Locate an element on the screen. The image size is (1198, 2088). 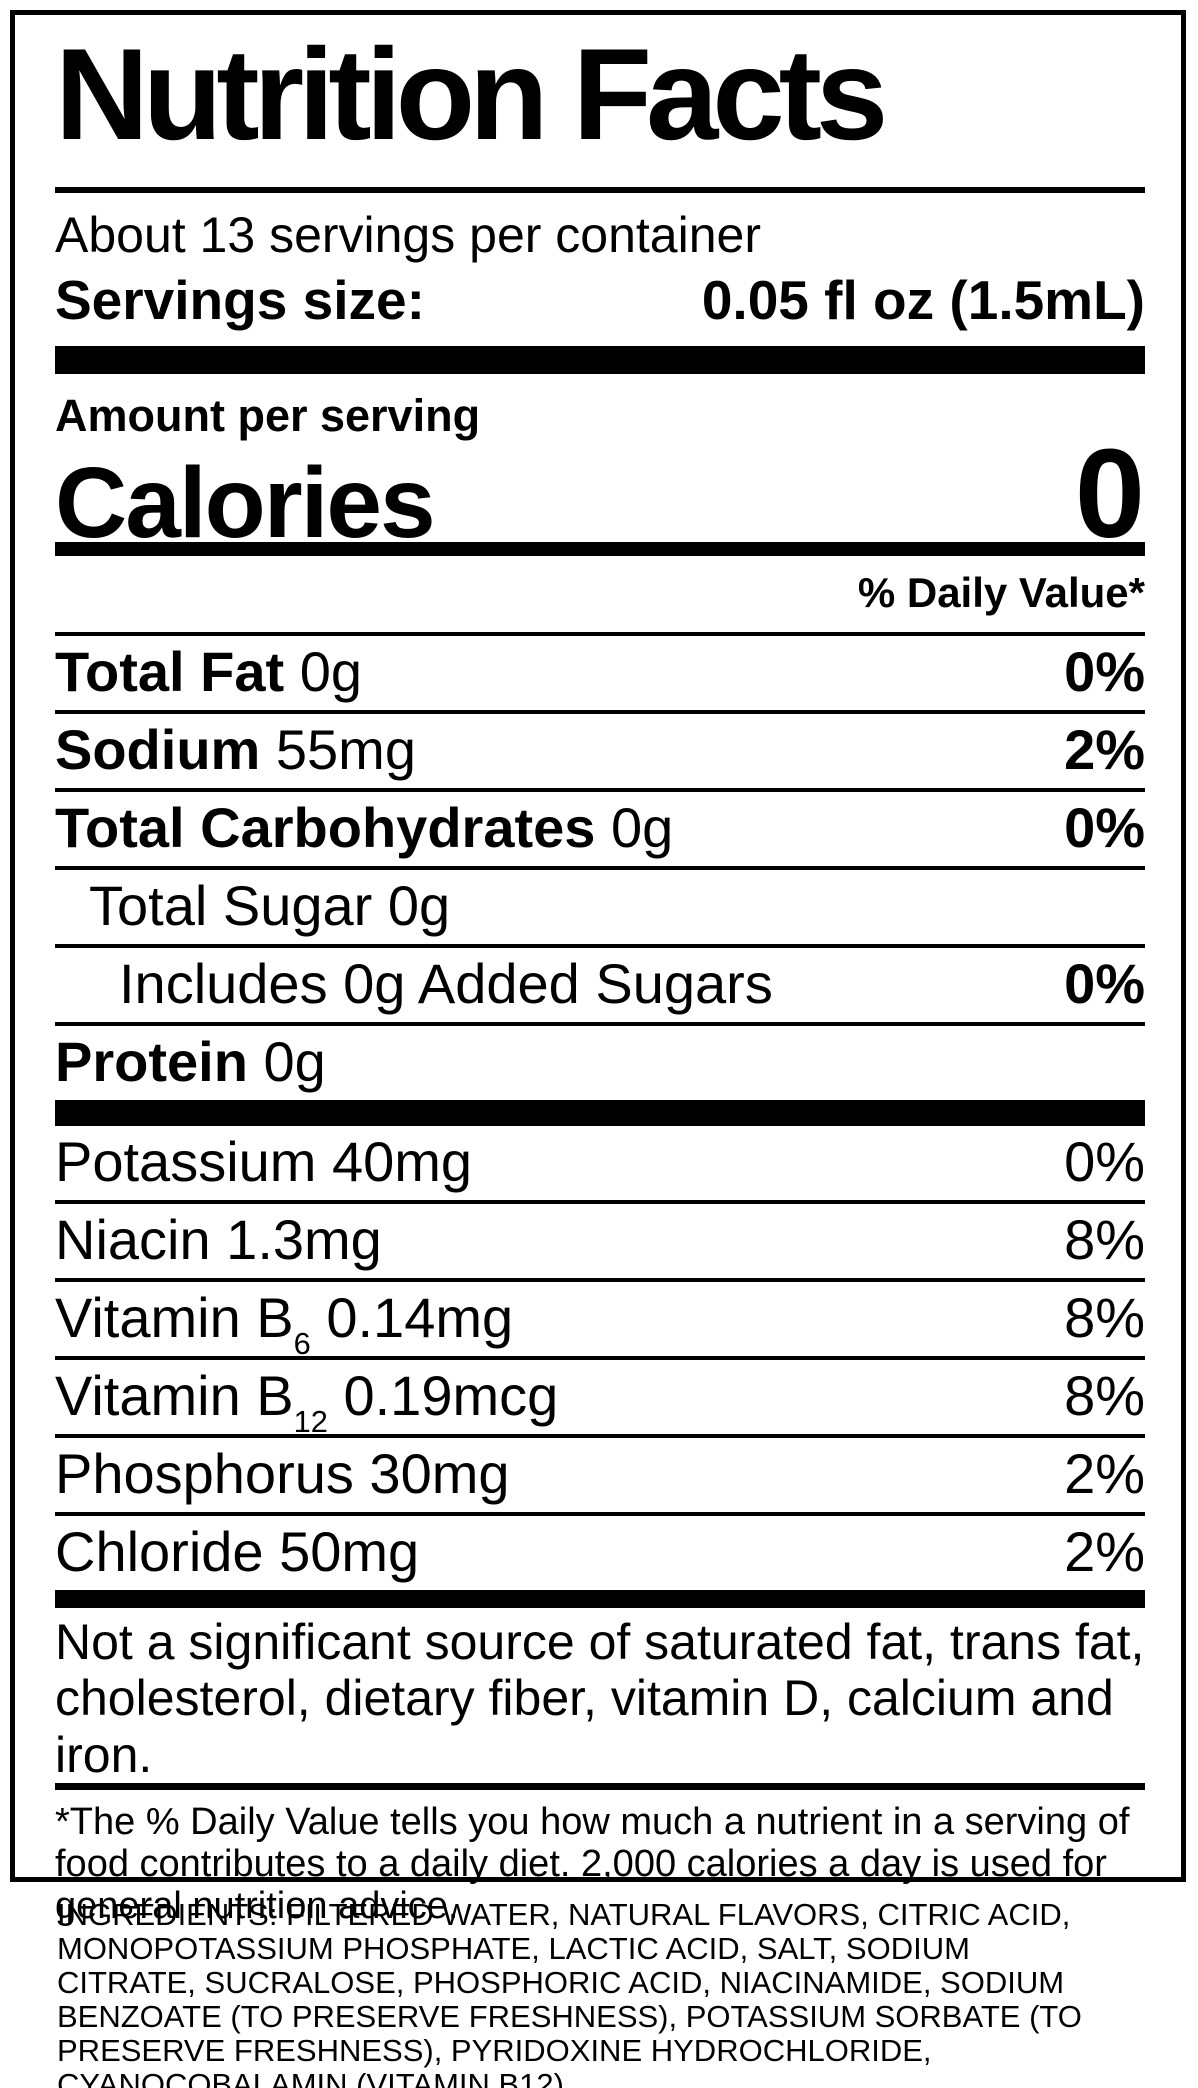
nutrient-label: Total Sugar 0g is located at coordinates (270, 905).